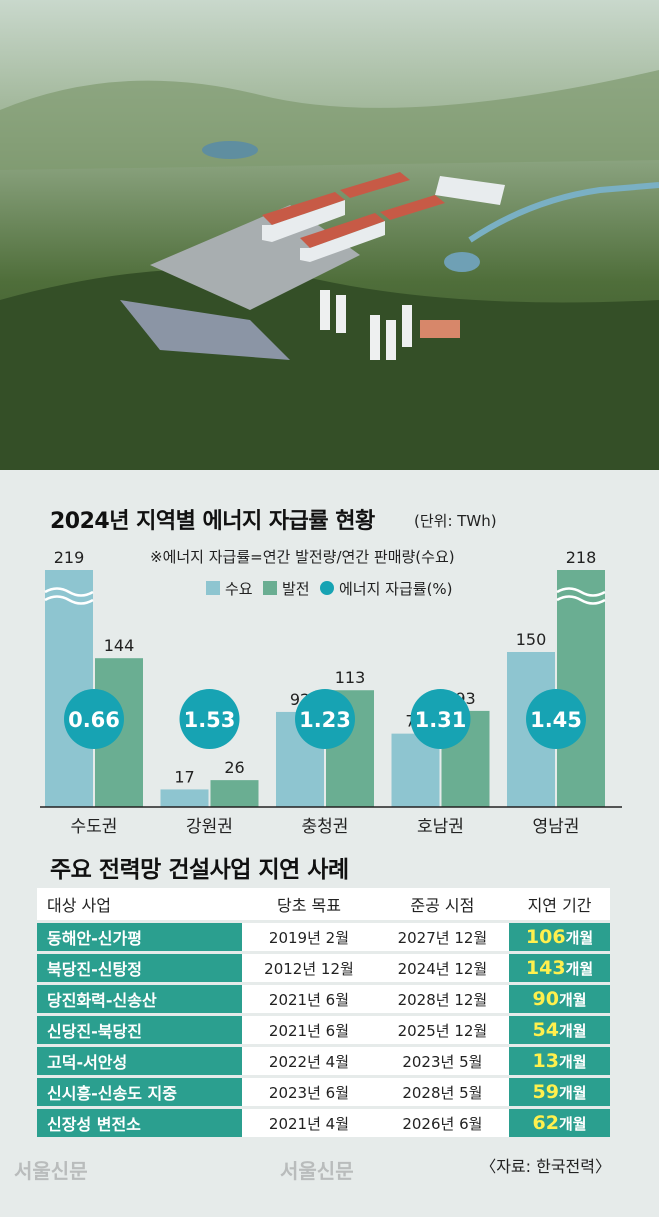 Image resolution: width=659 pixels, height=1217 pixels. Describe the element at coordinates (296, 589) in the screenshot. I see `legend-label-1: 발전` at that location.